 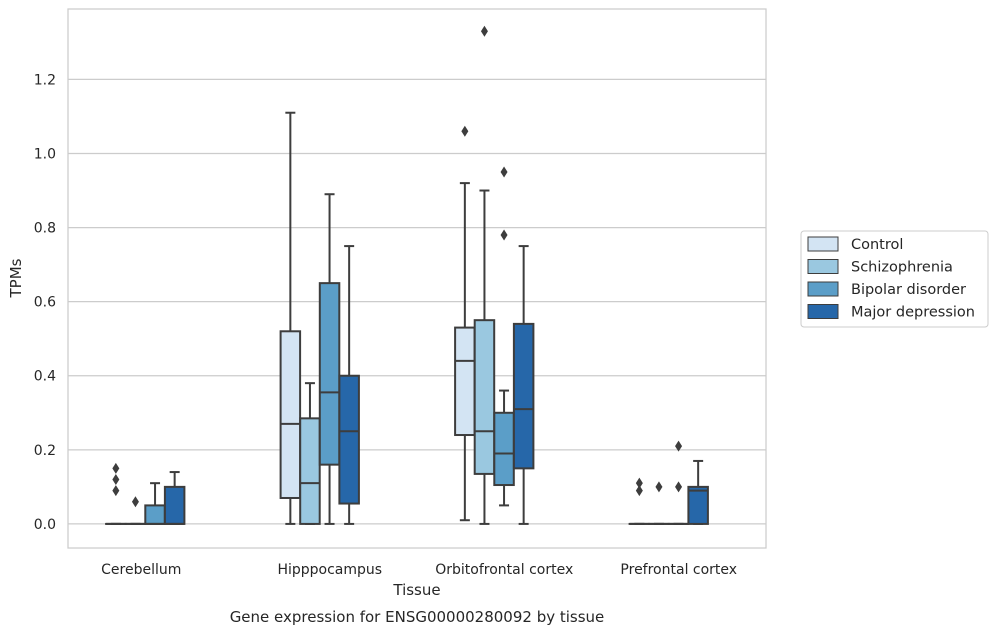 What do you see at coordinates (913, 313) in the screenshot?
I see `legend-label: Major depression` at bounding box center [913, 313].